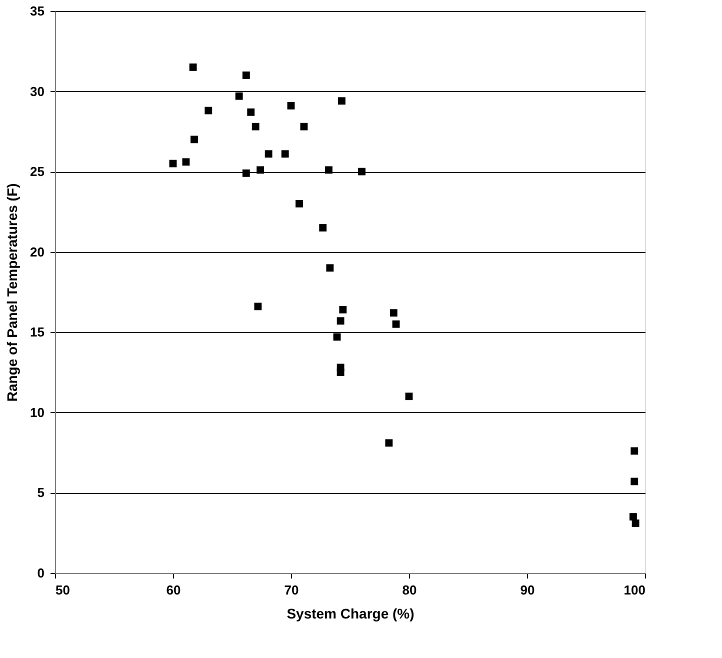  Describe the element at coordinates (37, 332) in the screenshot. I see `y-tick-label: 15` at that location.